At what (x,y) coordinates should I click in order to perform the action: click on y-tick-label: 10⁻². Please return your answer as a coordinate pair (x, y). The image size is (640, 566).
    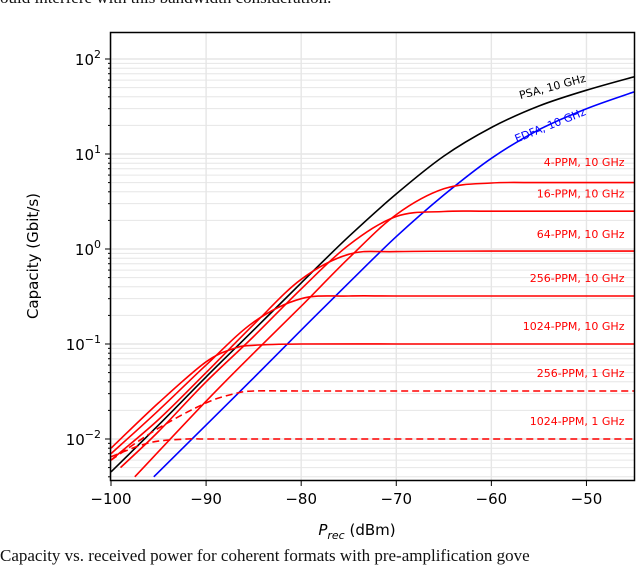
    Looking at the image, I should click on (83, 438).